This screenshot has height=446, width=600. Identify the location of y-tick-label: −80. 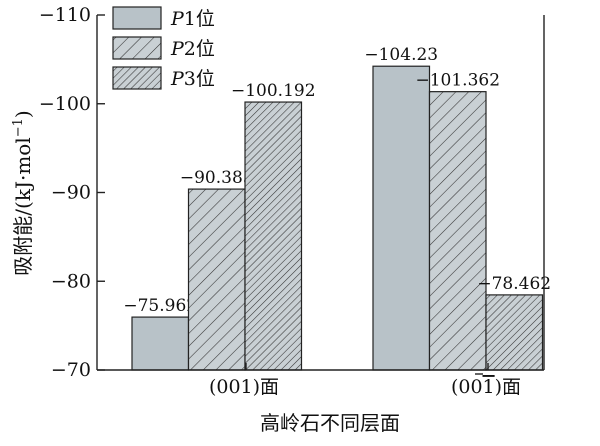
(71, 281).